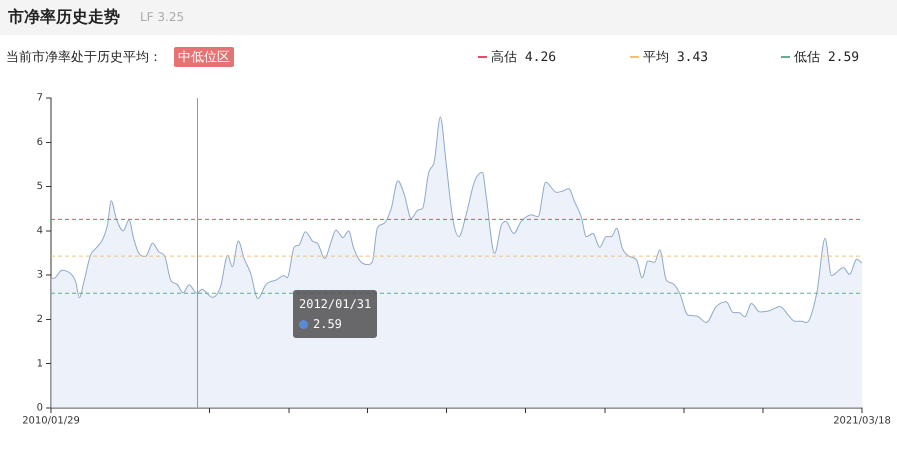 This screenshot has width=897, height=451. What do you see at coordinates (51, 421) in the screenshot?
I see `x-tick-label: 2010/01/29` at bounding box center [51, 421].